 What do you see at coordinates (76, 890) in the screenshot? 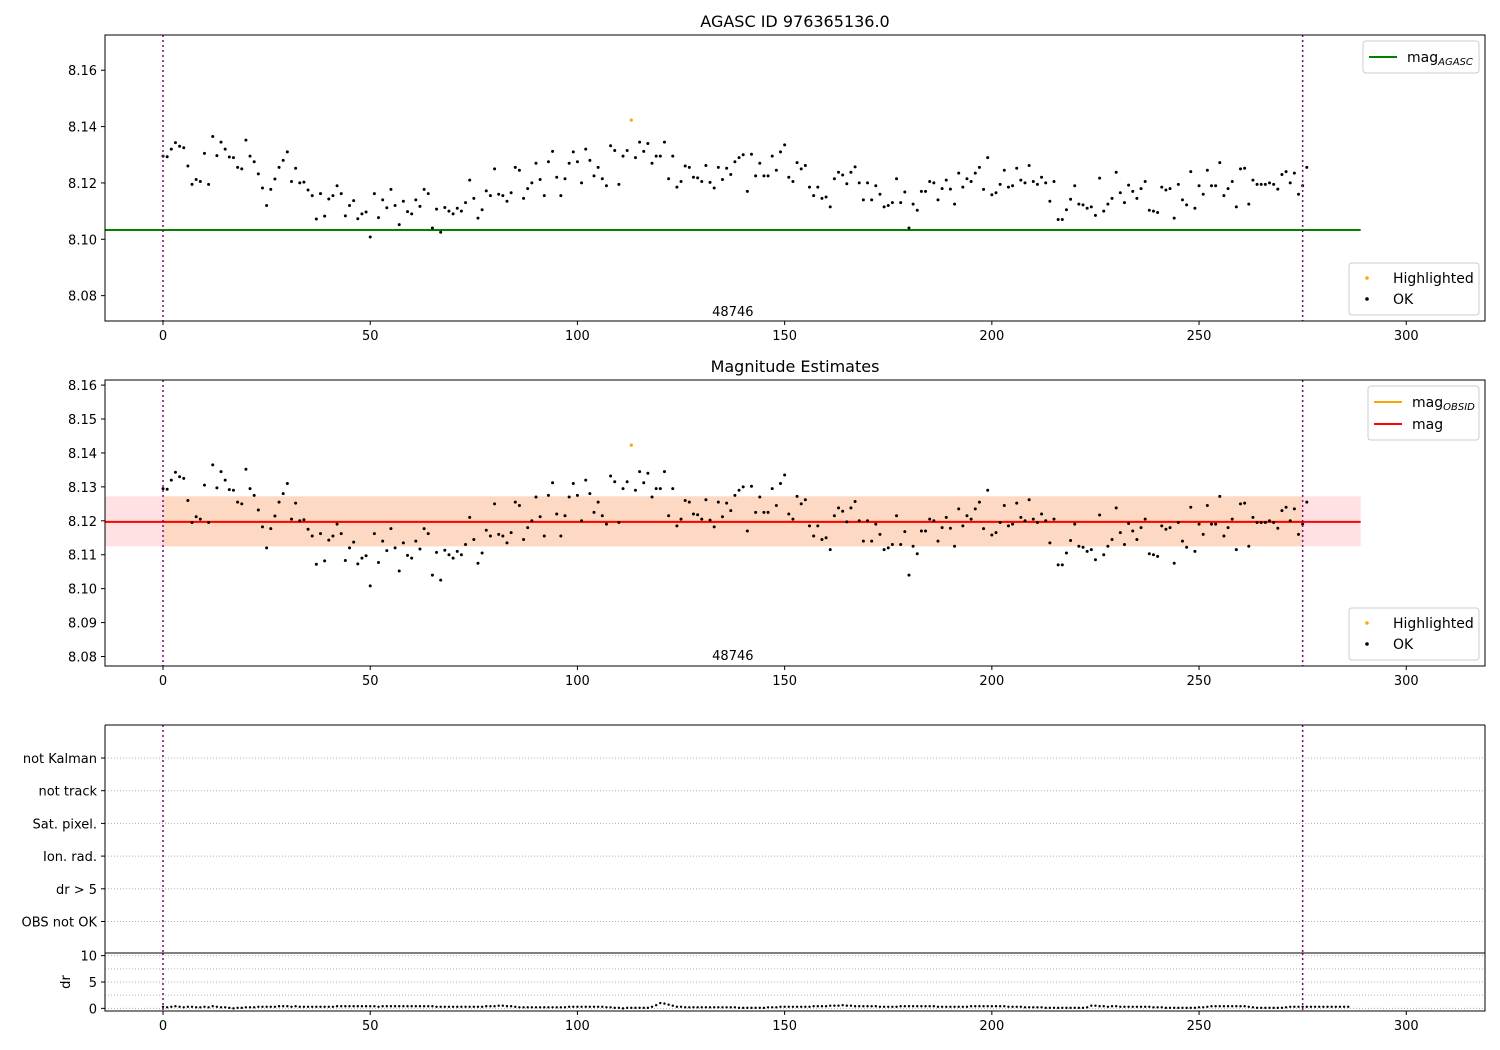
I see `flag-label: dr > 5` at bounding box center [76, 890].